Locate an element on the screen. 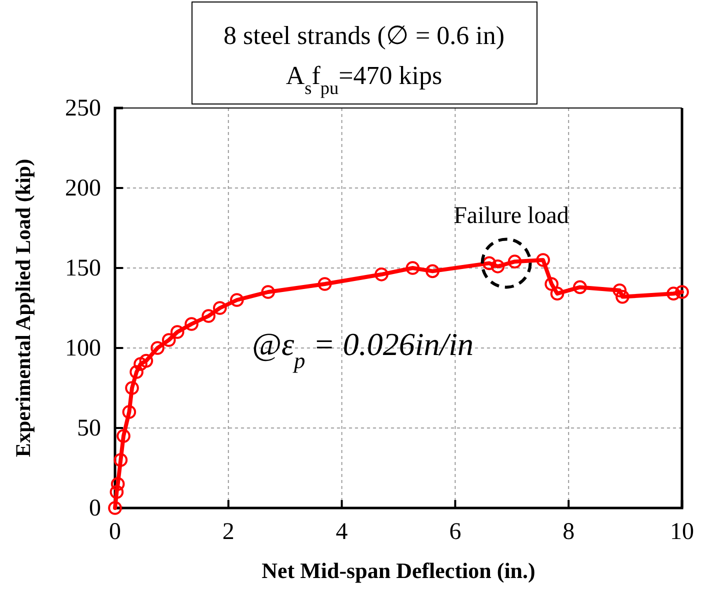  x-tick-label: 0 is located at coordinates (115, 532).